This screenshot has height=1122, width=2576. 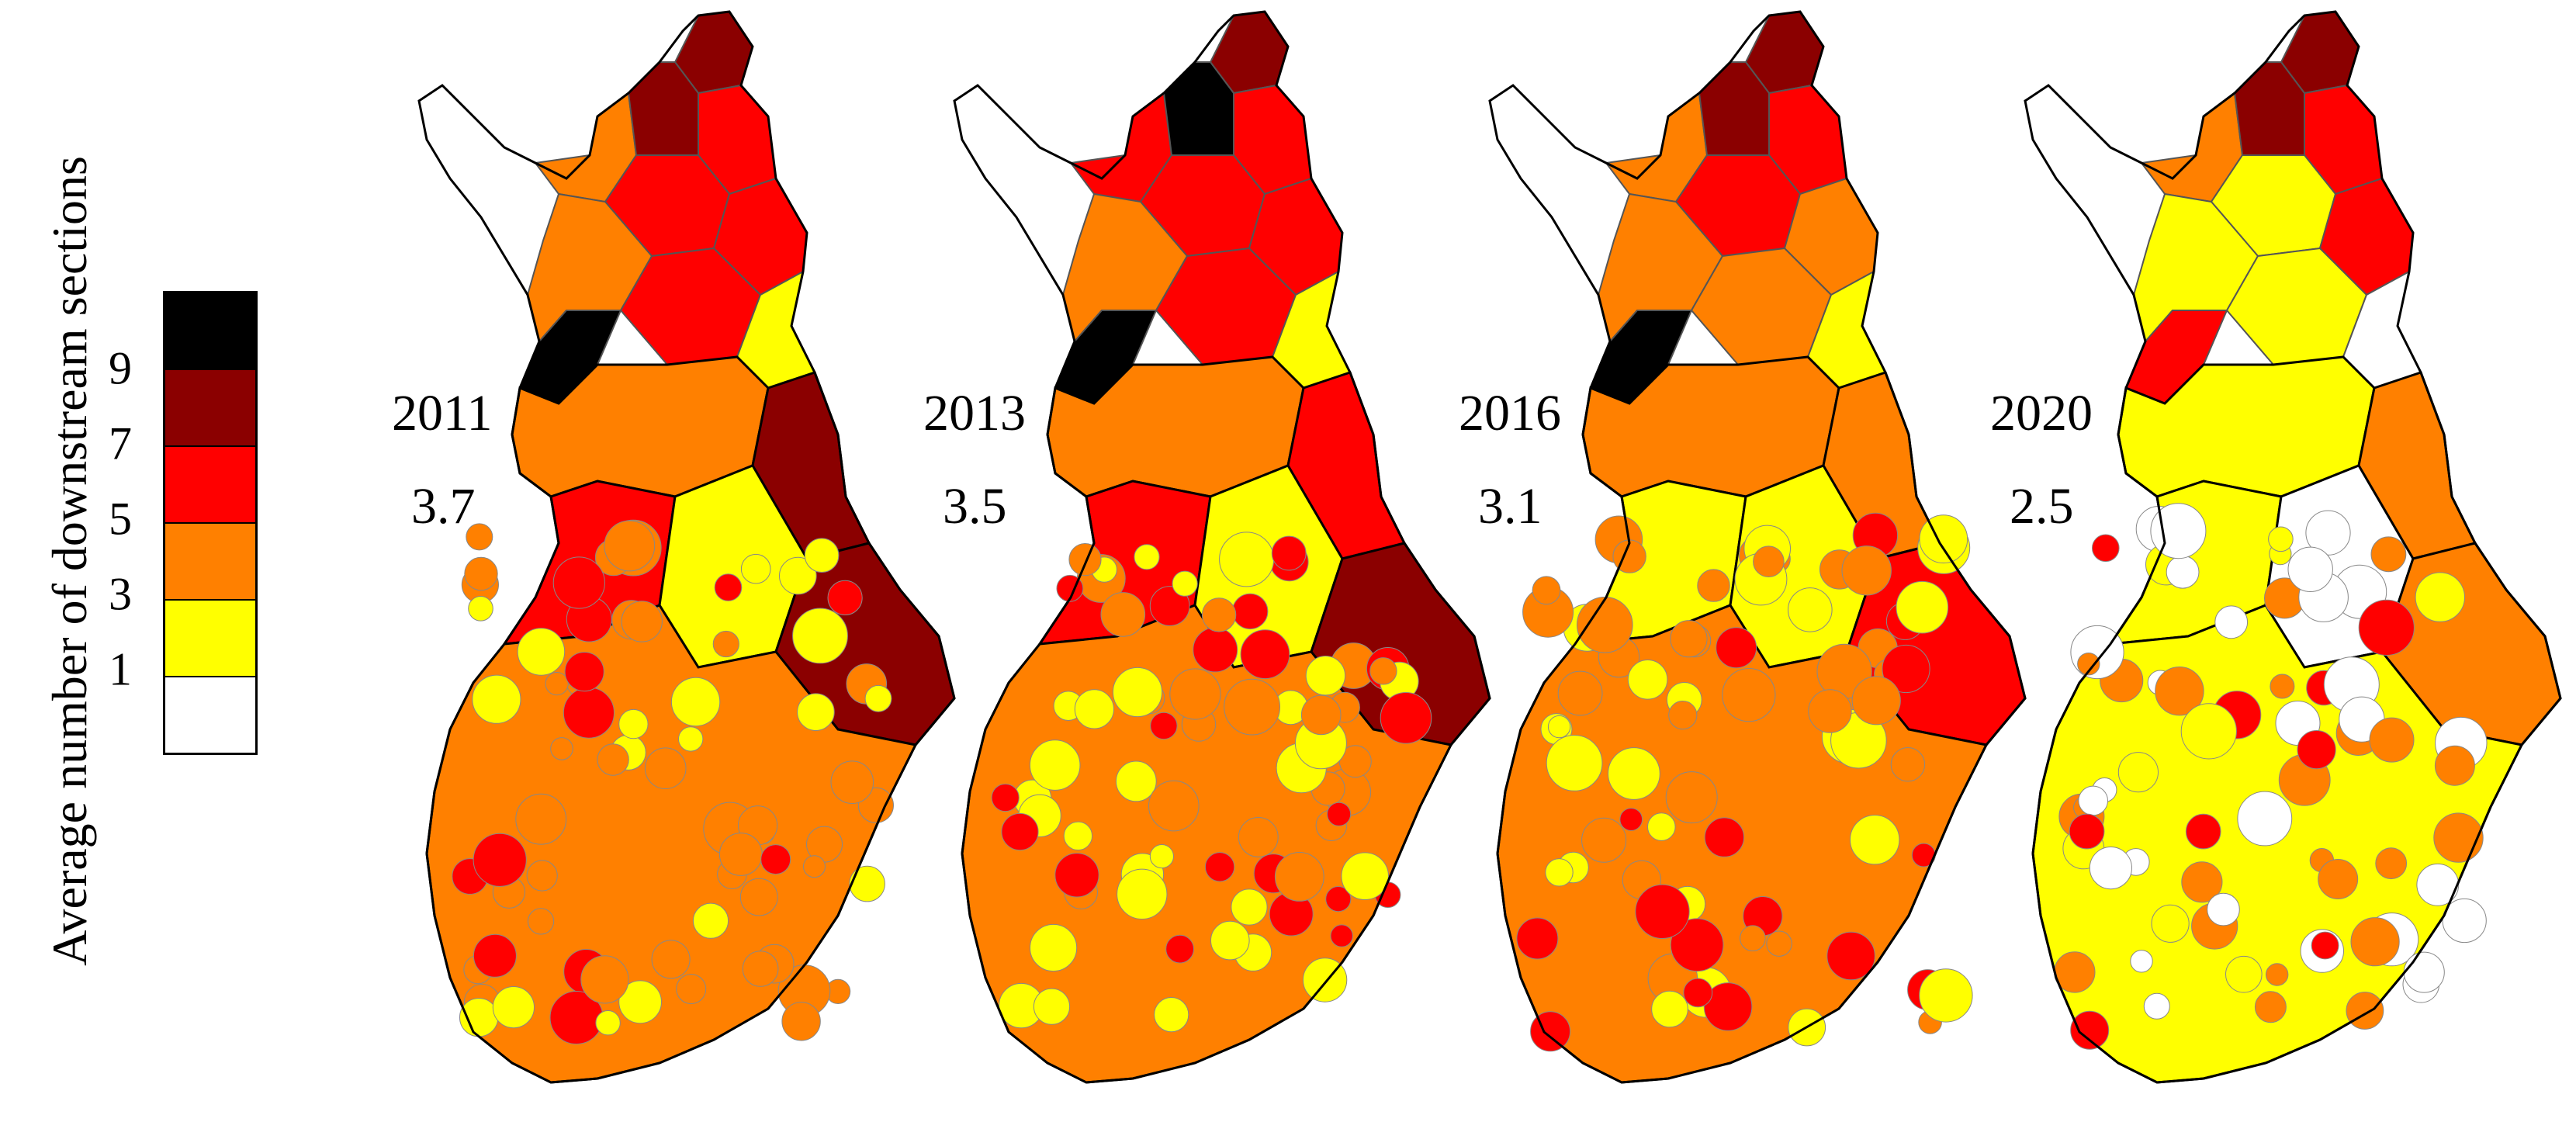 I want to click on average-label-2013: 3.5, so click(x=975, y=506).